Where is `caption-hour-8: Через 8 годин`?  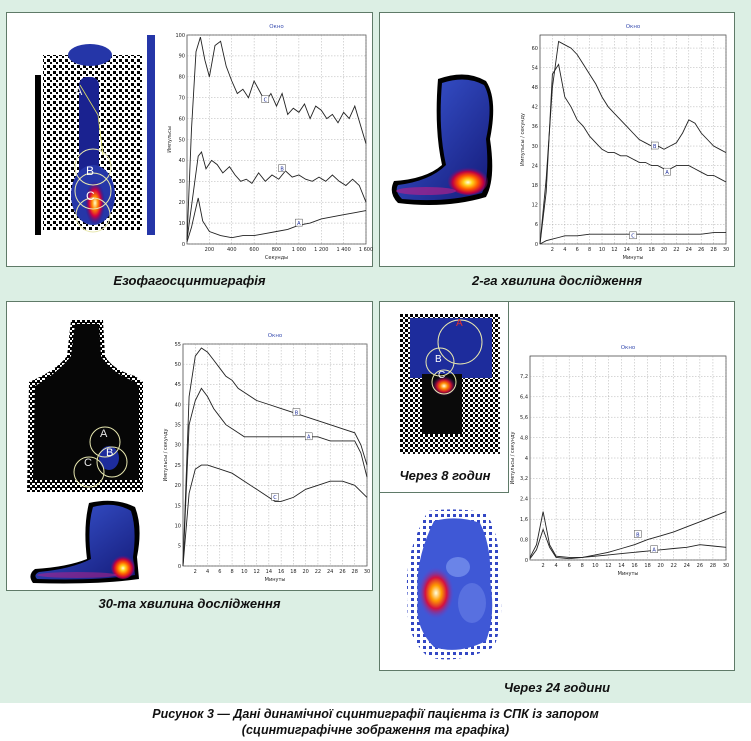
caption-hour-8: Через 8 годин is located at coordinates (445, 475).